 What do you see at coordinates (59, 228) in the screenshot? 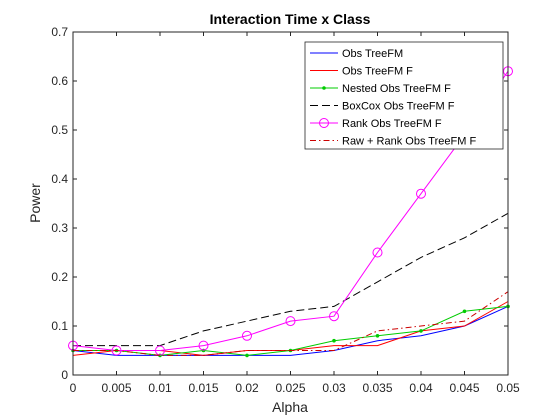
I see `y-tick-label: 0.3` at bounding box center [59, 228].